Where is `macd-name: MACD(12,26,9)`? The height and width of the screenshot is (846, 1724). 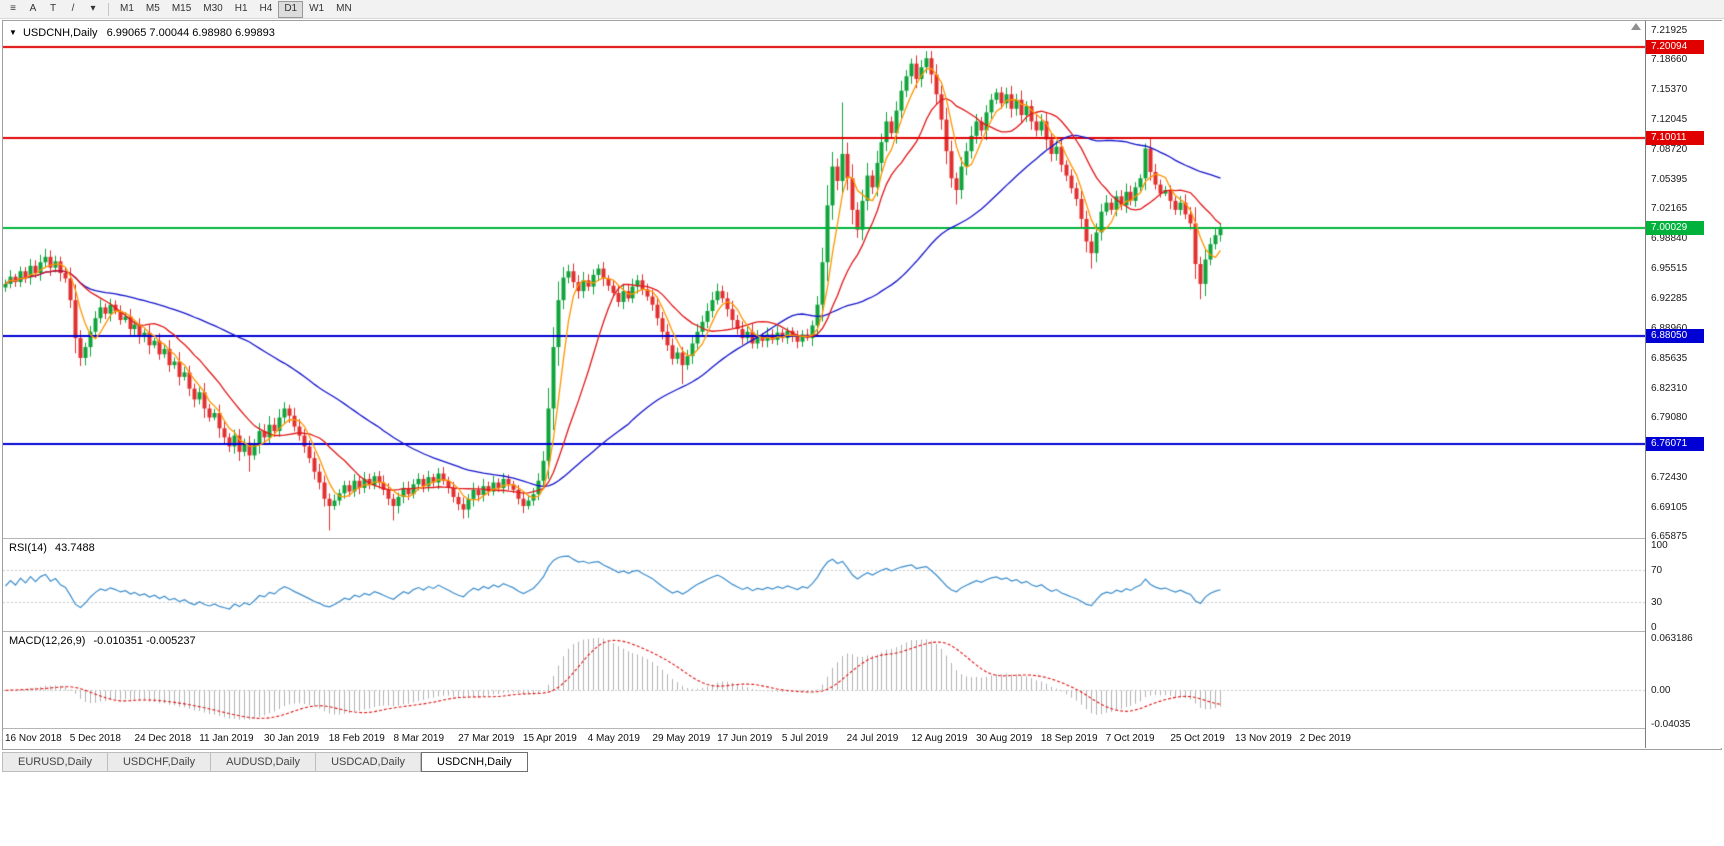 macd-name: MACD(12,26,9) is located at coordinates (47, 641).